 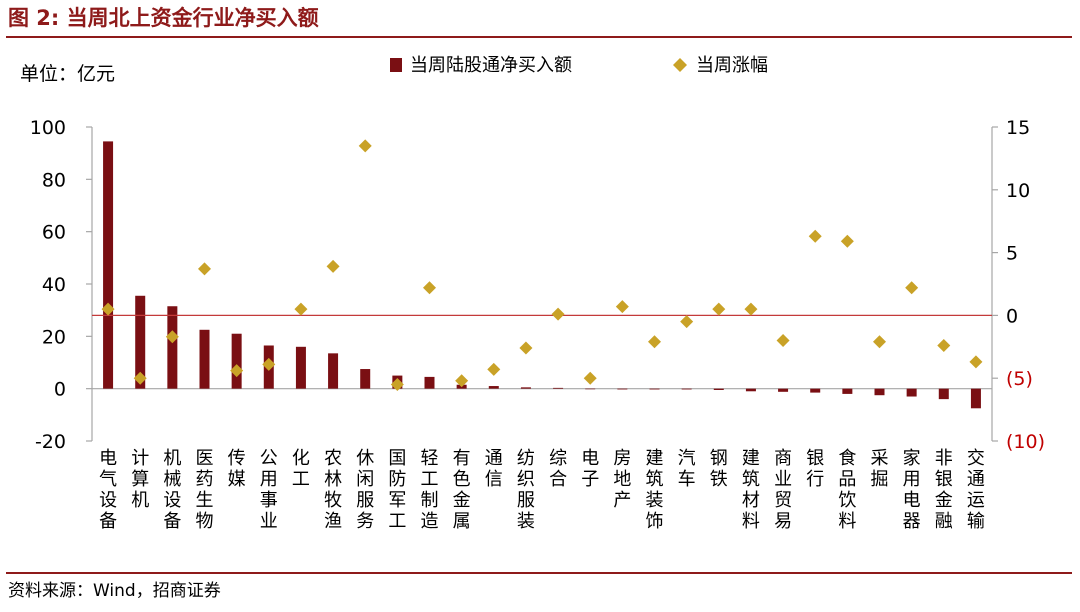 I want to click on category-label-char: 事, so click(x=269, y=500).